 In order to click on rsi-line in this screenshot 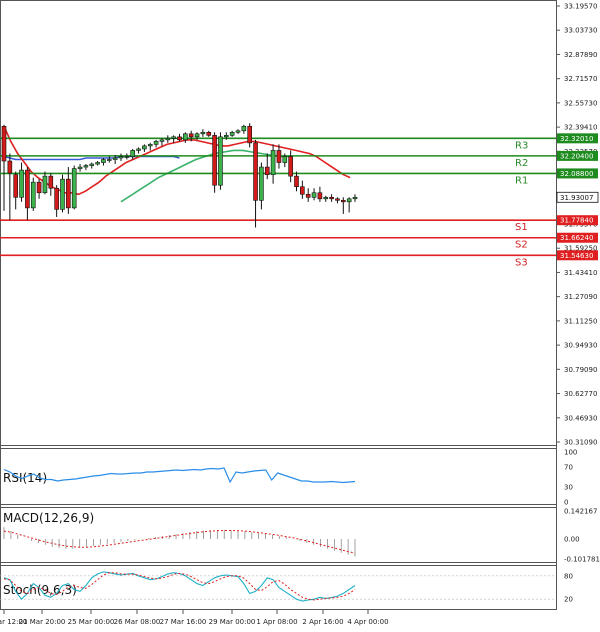, I will do `click(179, 475)`.